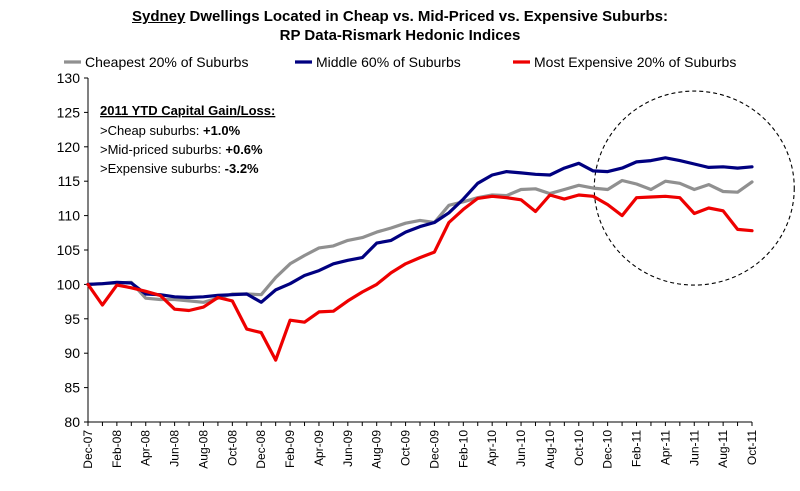 The height and width of the screenshot is (491, 800). I want to click on x-tick-label: Jun-10, so click(521, 448).